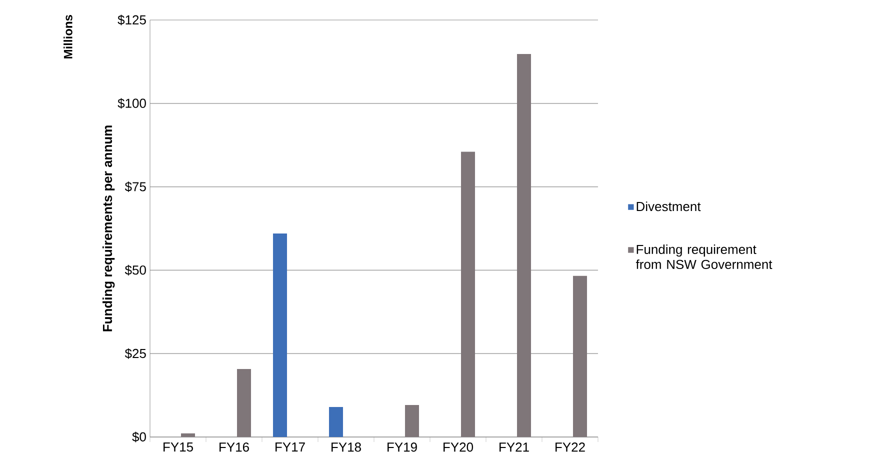 The width and height of the screenshot is (886, 461). Describe the element at coordinates (514, 447) in the screenshot. I see `x-tick-label: FY21` at that location.